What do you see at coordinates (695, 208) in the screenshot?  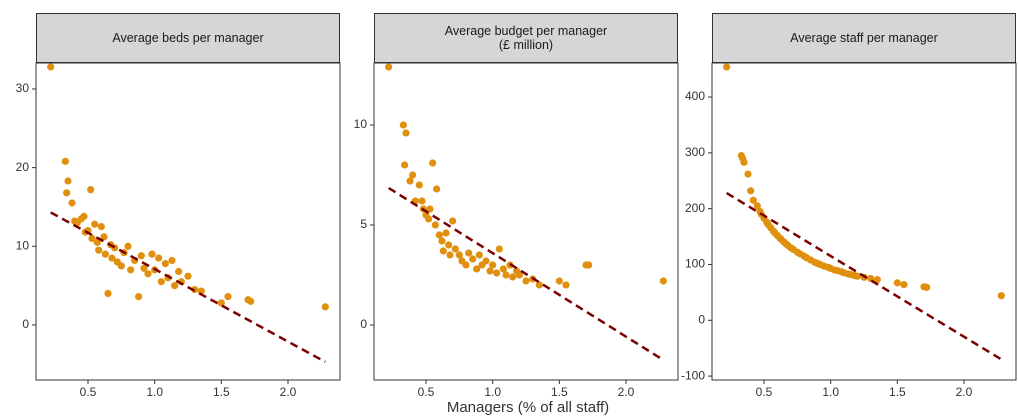 I see `y-tick-label: 200` at bounding box center [695, 208].